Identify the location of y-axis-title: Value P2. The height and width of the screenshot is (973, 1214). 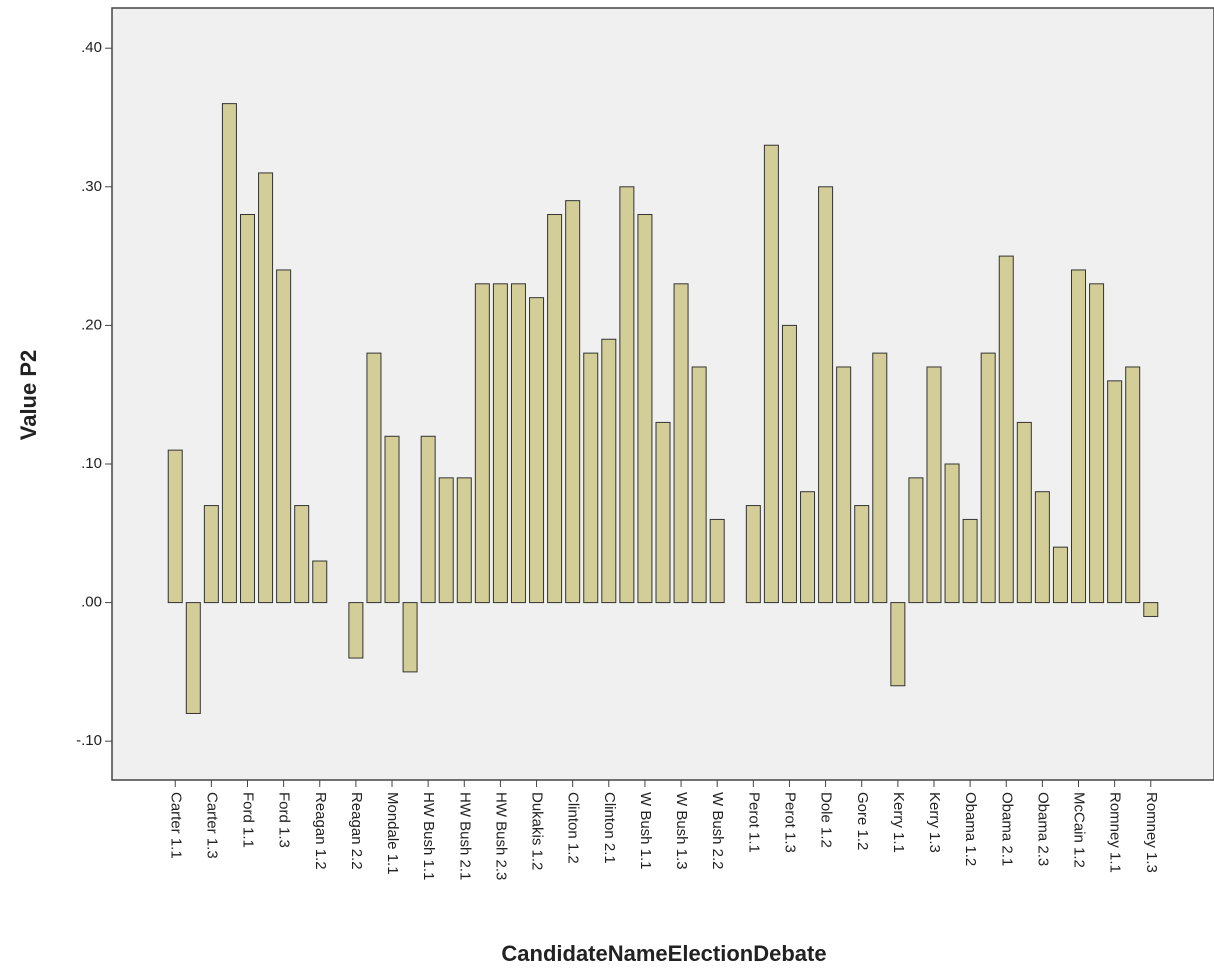
(28, 395).